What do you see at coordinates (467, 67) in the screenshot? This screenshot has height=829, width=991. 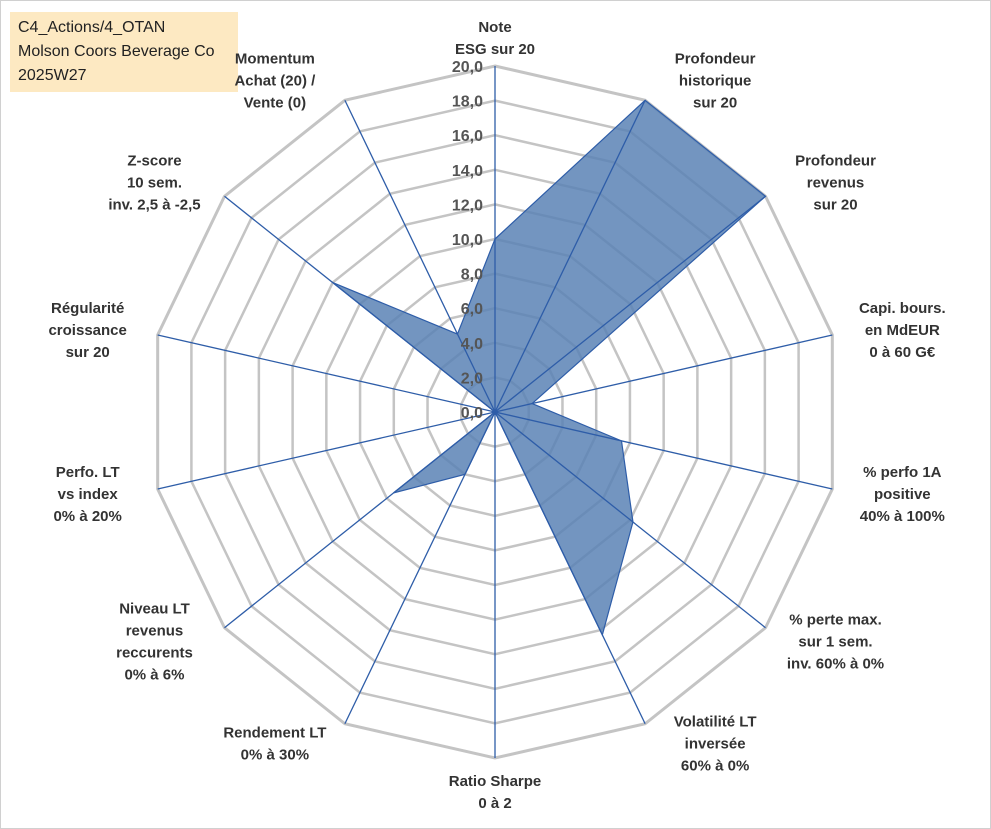 I see `tick-label: 20,0` at bounding box center [467, 67].